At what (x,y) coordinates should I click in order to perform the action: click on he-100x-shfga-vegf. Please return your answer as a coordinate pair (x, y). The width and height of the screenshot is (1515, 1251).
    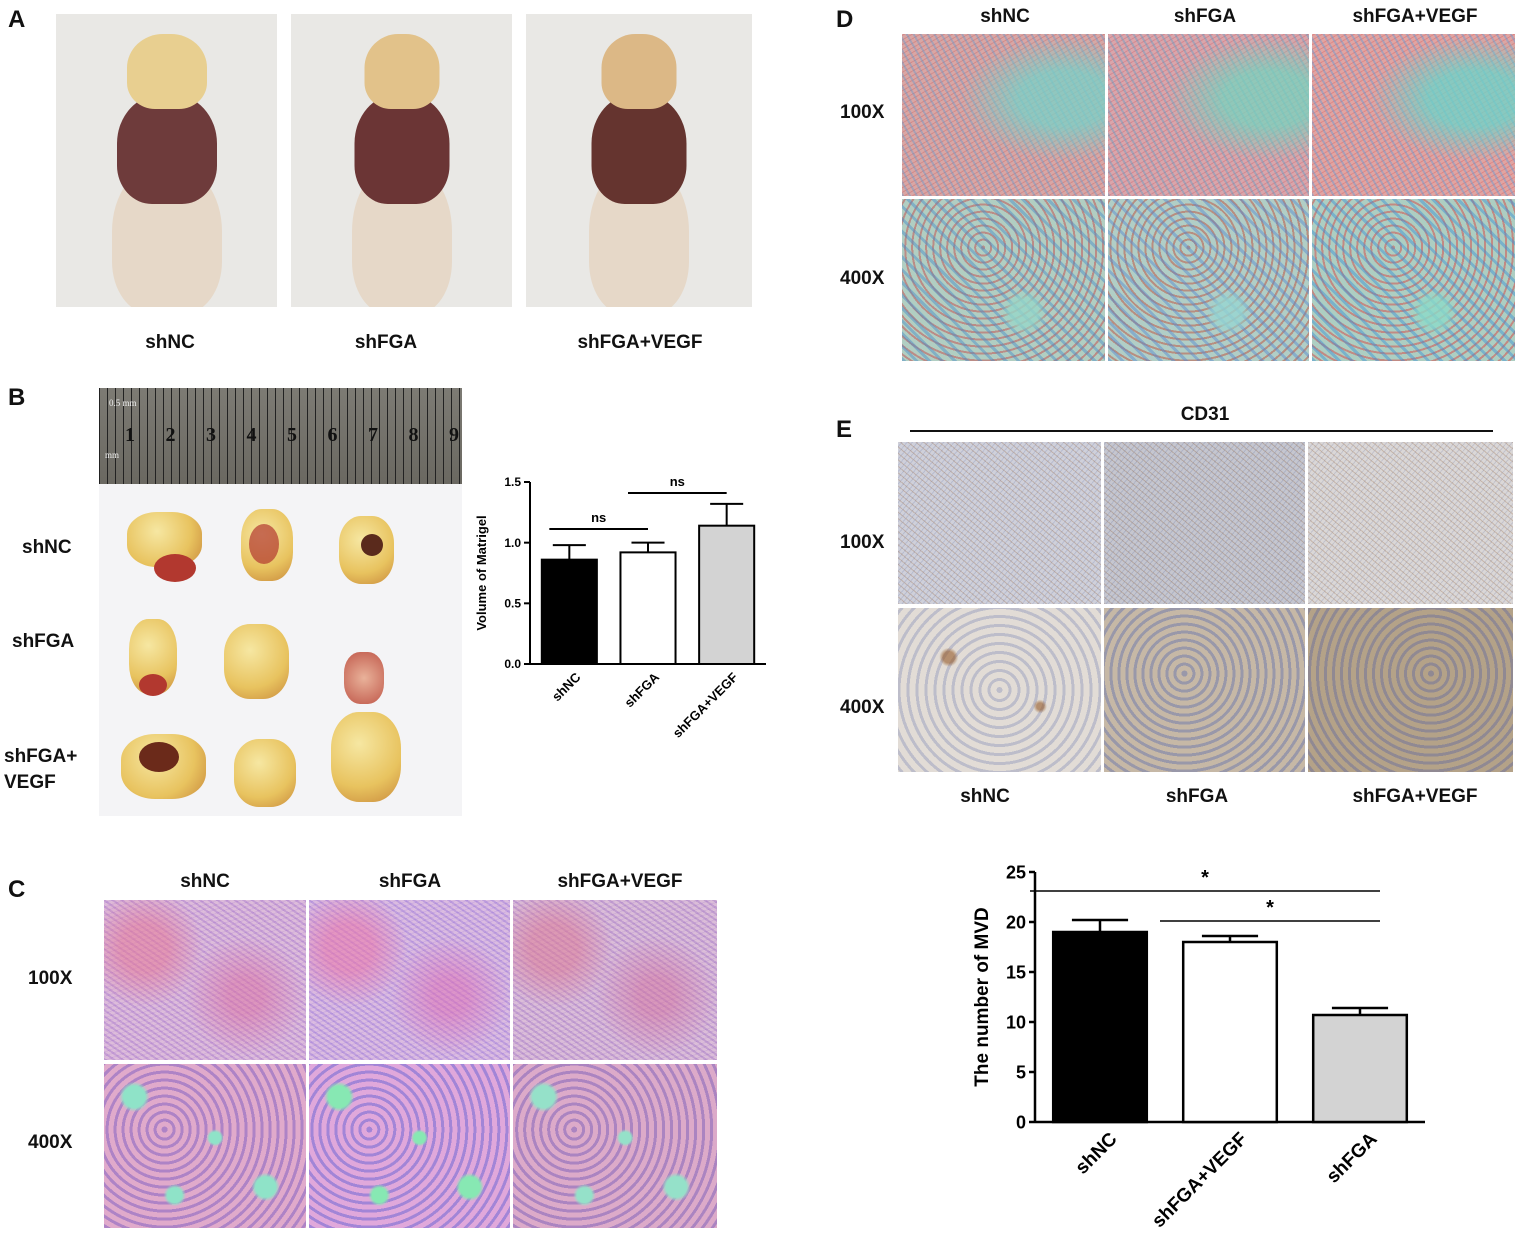
    Looking at the image, I should click on (615, 980).